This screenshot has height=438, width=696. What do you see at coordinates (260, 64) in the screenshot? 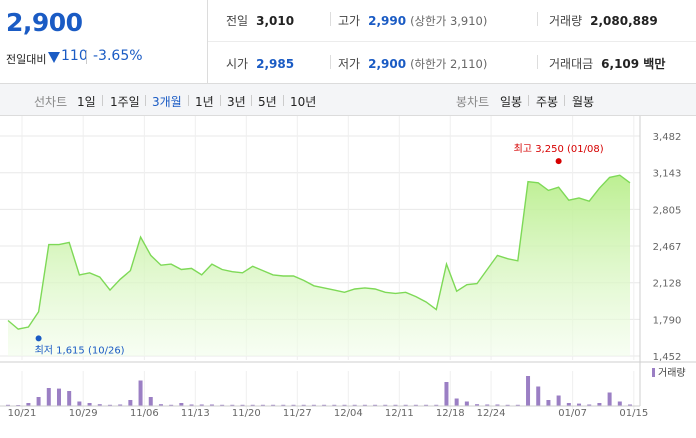
I see `open-price: 시가 2,985` at bounding box center [260, 64].